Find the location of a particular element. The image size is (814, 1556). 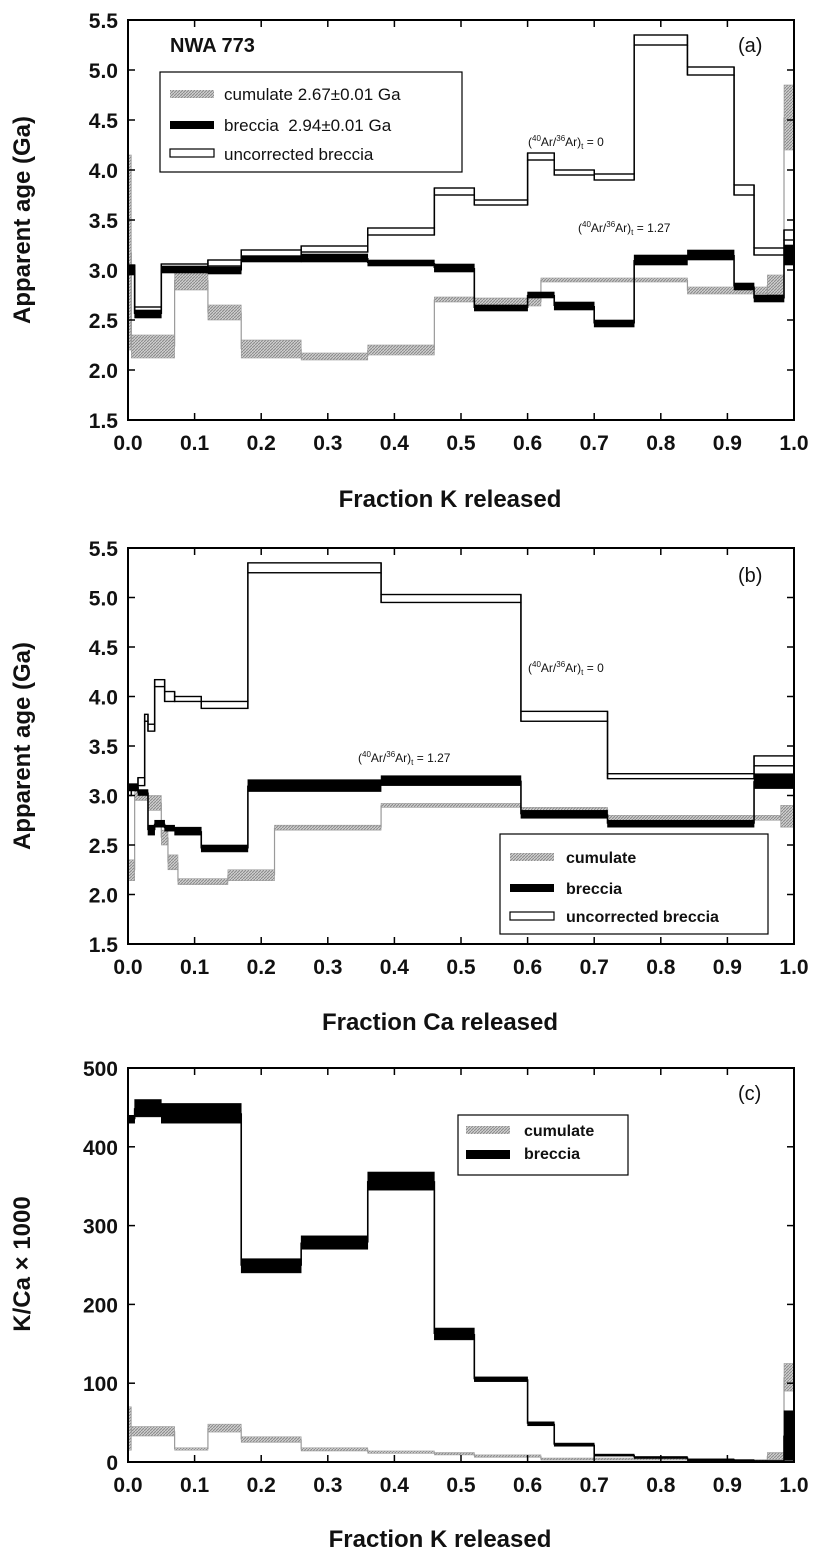

plot-c-x-tick-labels: 0.0 0.1 0.2 0.3 0.4 0.5 0.6 0.7 0.8 0.9 1.0 is located at coordinates (460, 1485).